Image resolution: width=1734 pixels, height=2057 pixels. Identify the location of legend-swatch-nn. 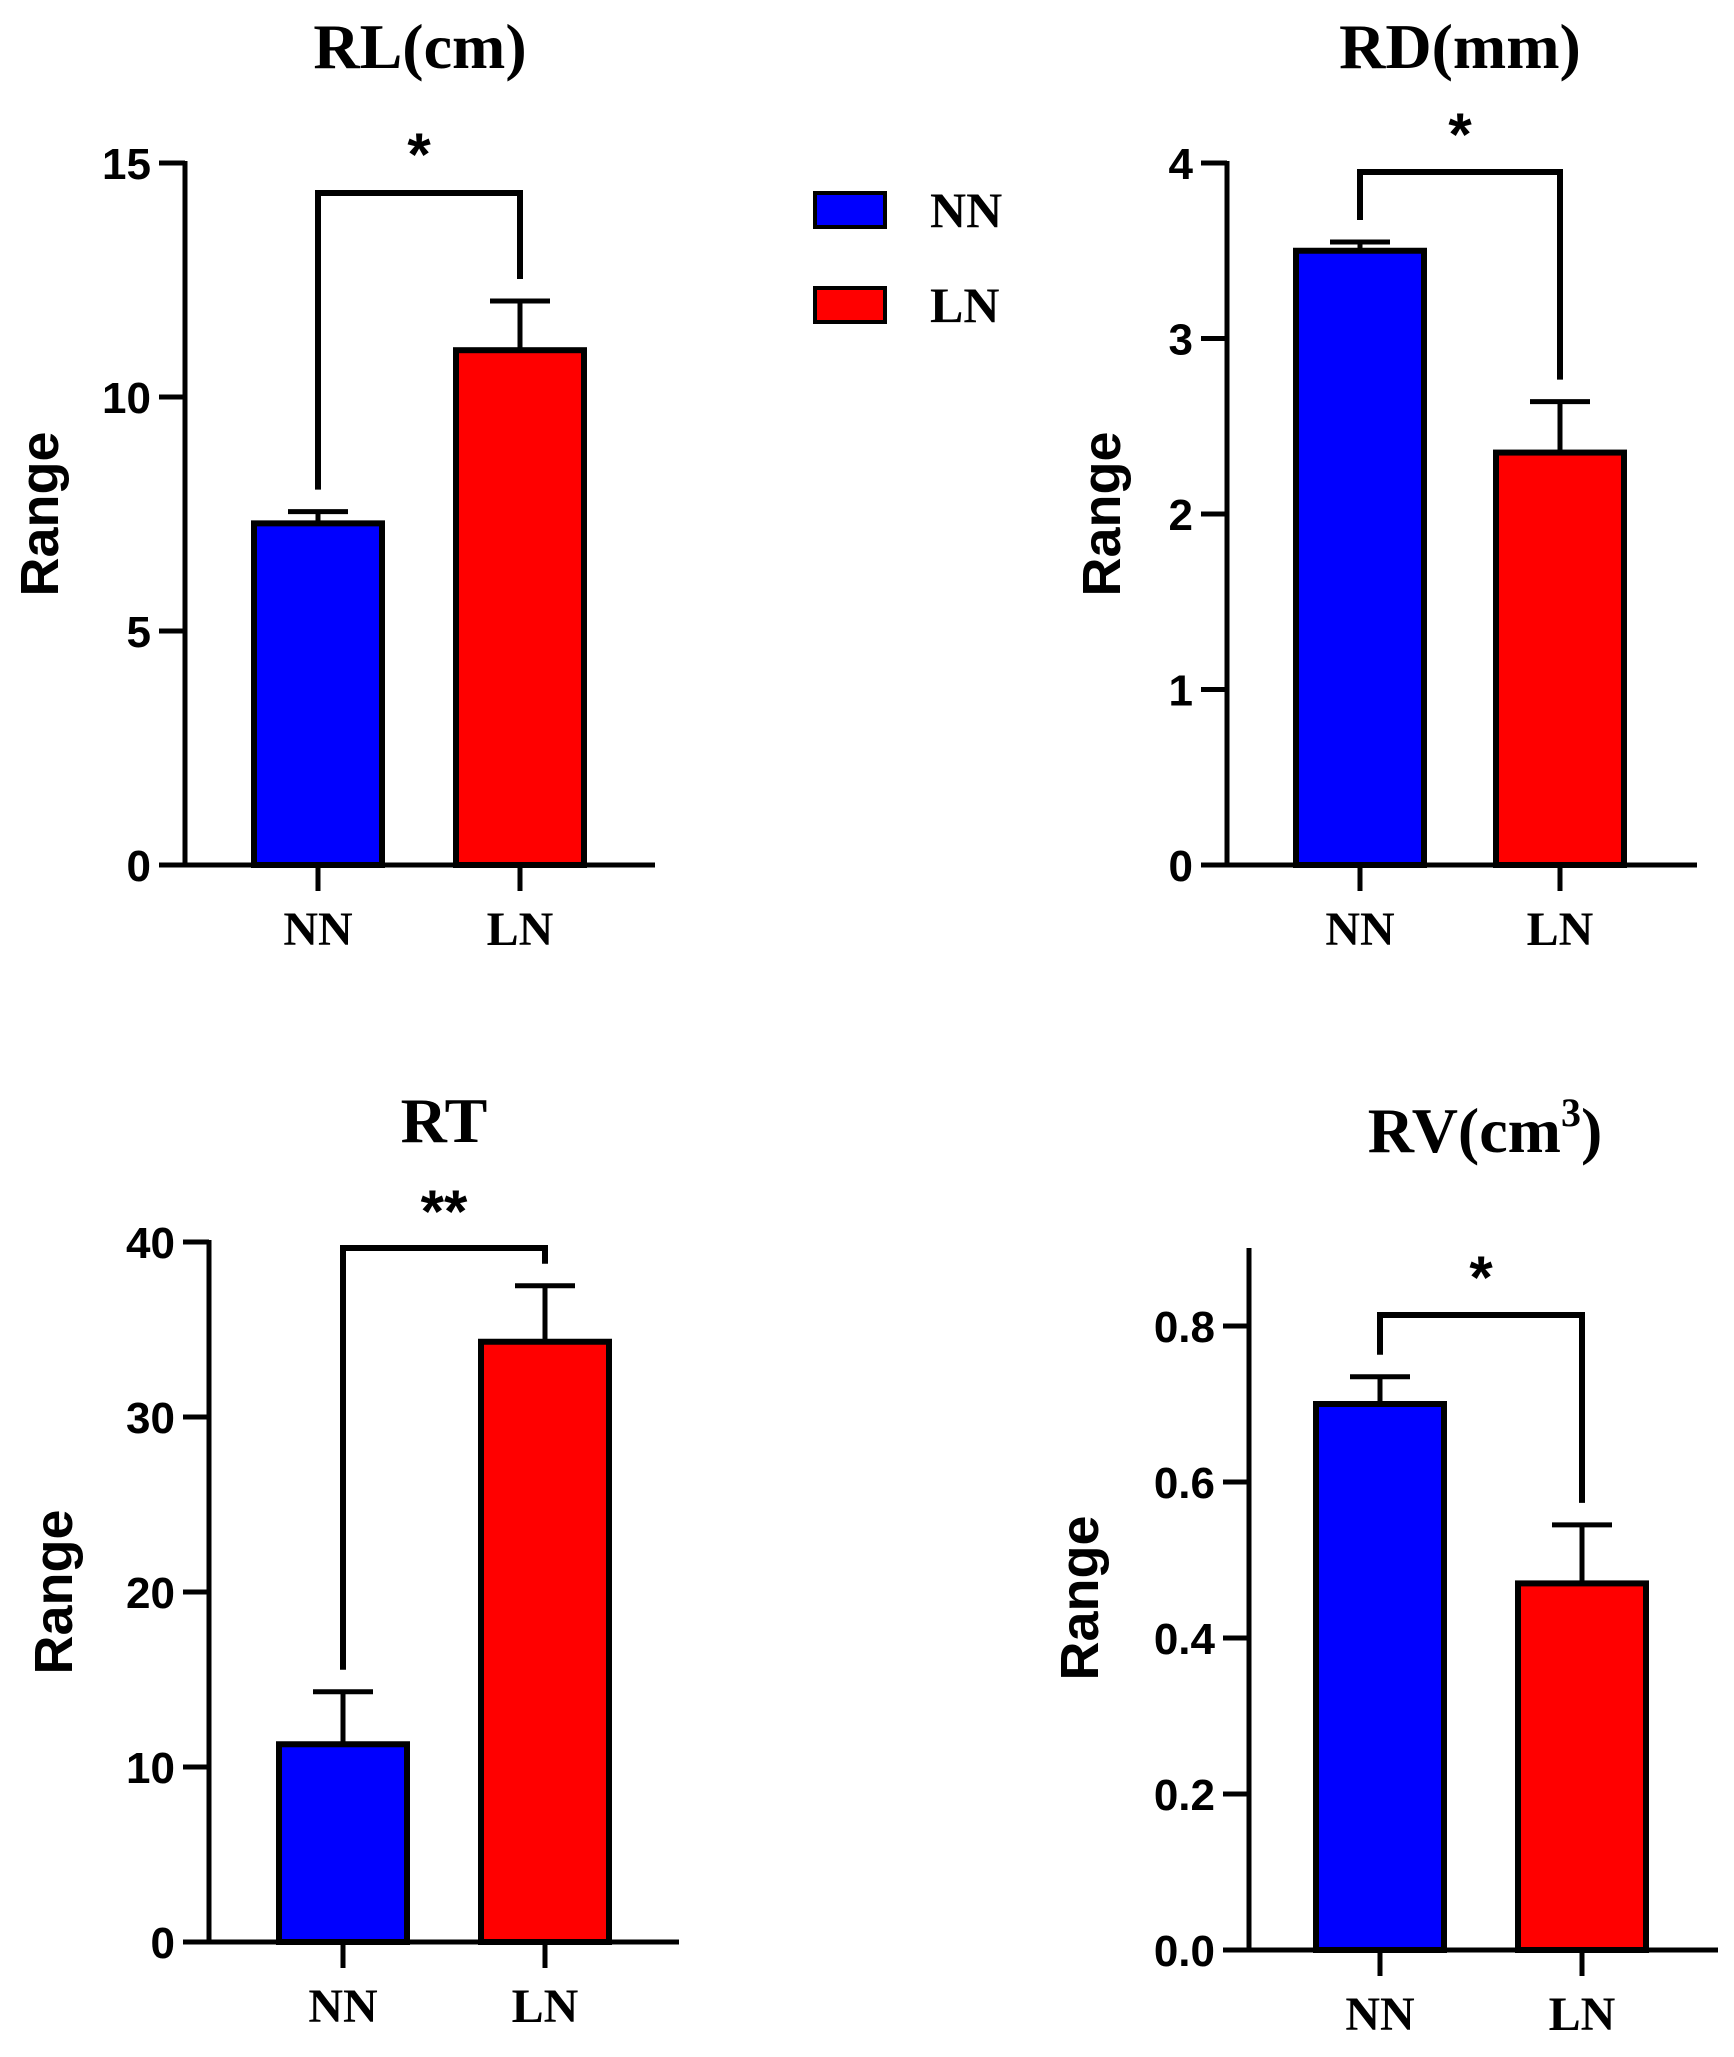
(850, 210).